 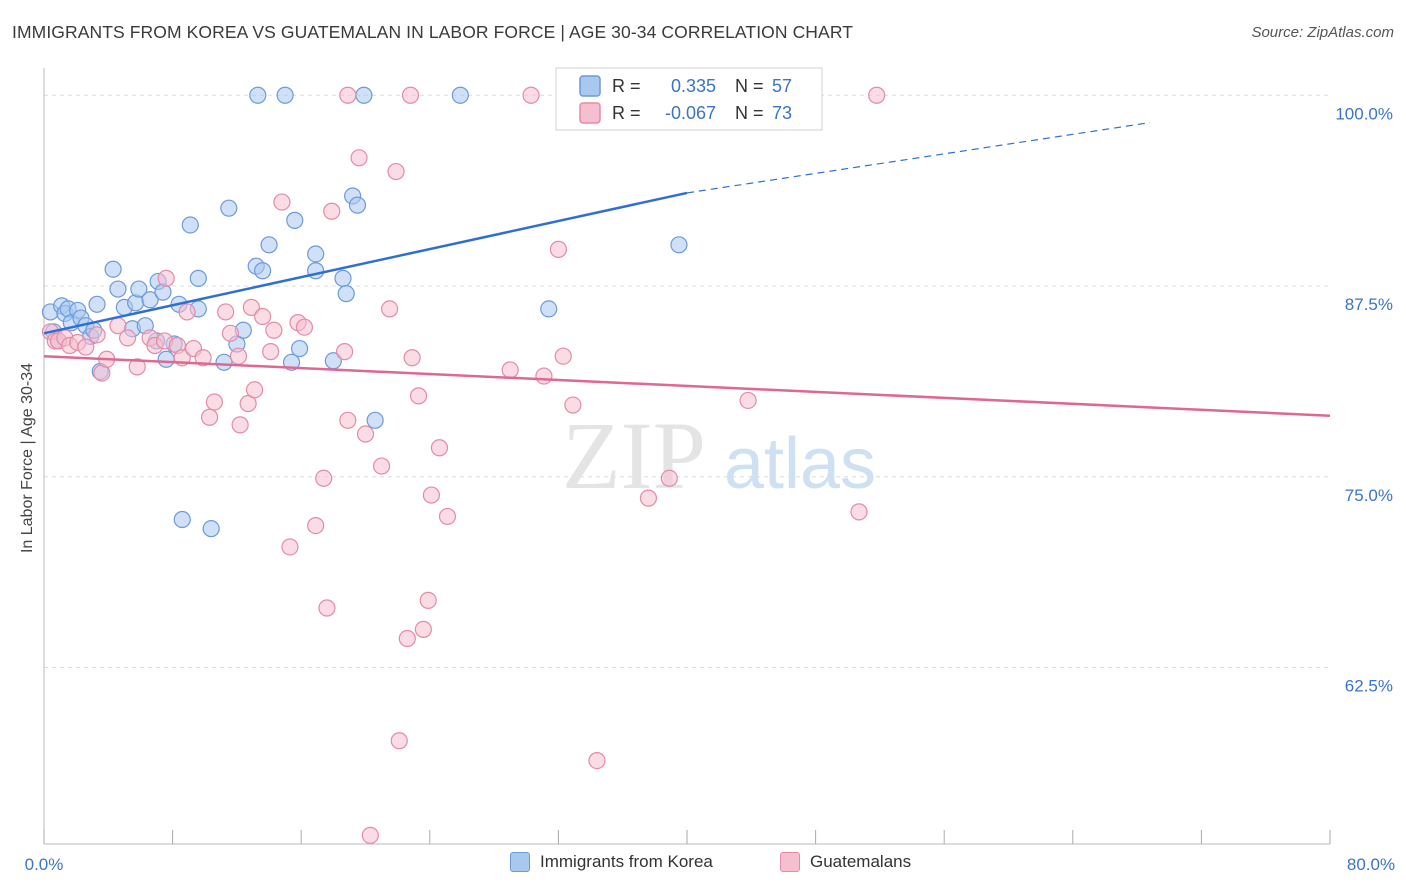 I want to click on legend-r-value: -0.067, so click(x=690, y=113).